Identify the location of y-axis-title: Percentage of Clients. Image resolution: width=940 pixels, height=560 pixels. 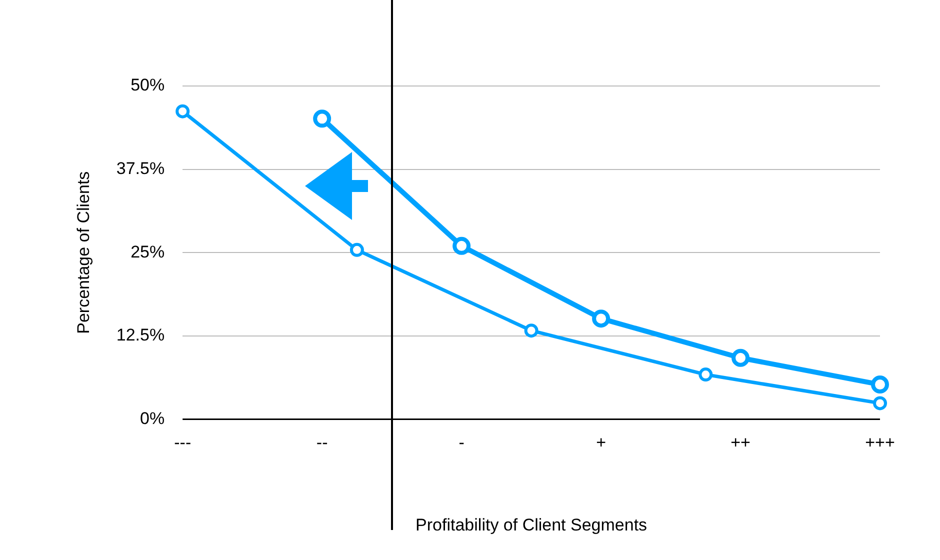
(83, 252).